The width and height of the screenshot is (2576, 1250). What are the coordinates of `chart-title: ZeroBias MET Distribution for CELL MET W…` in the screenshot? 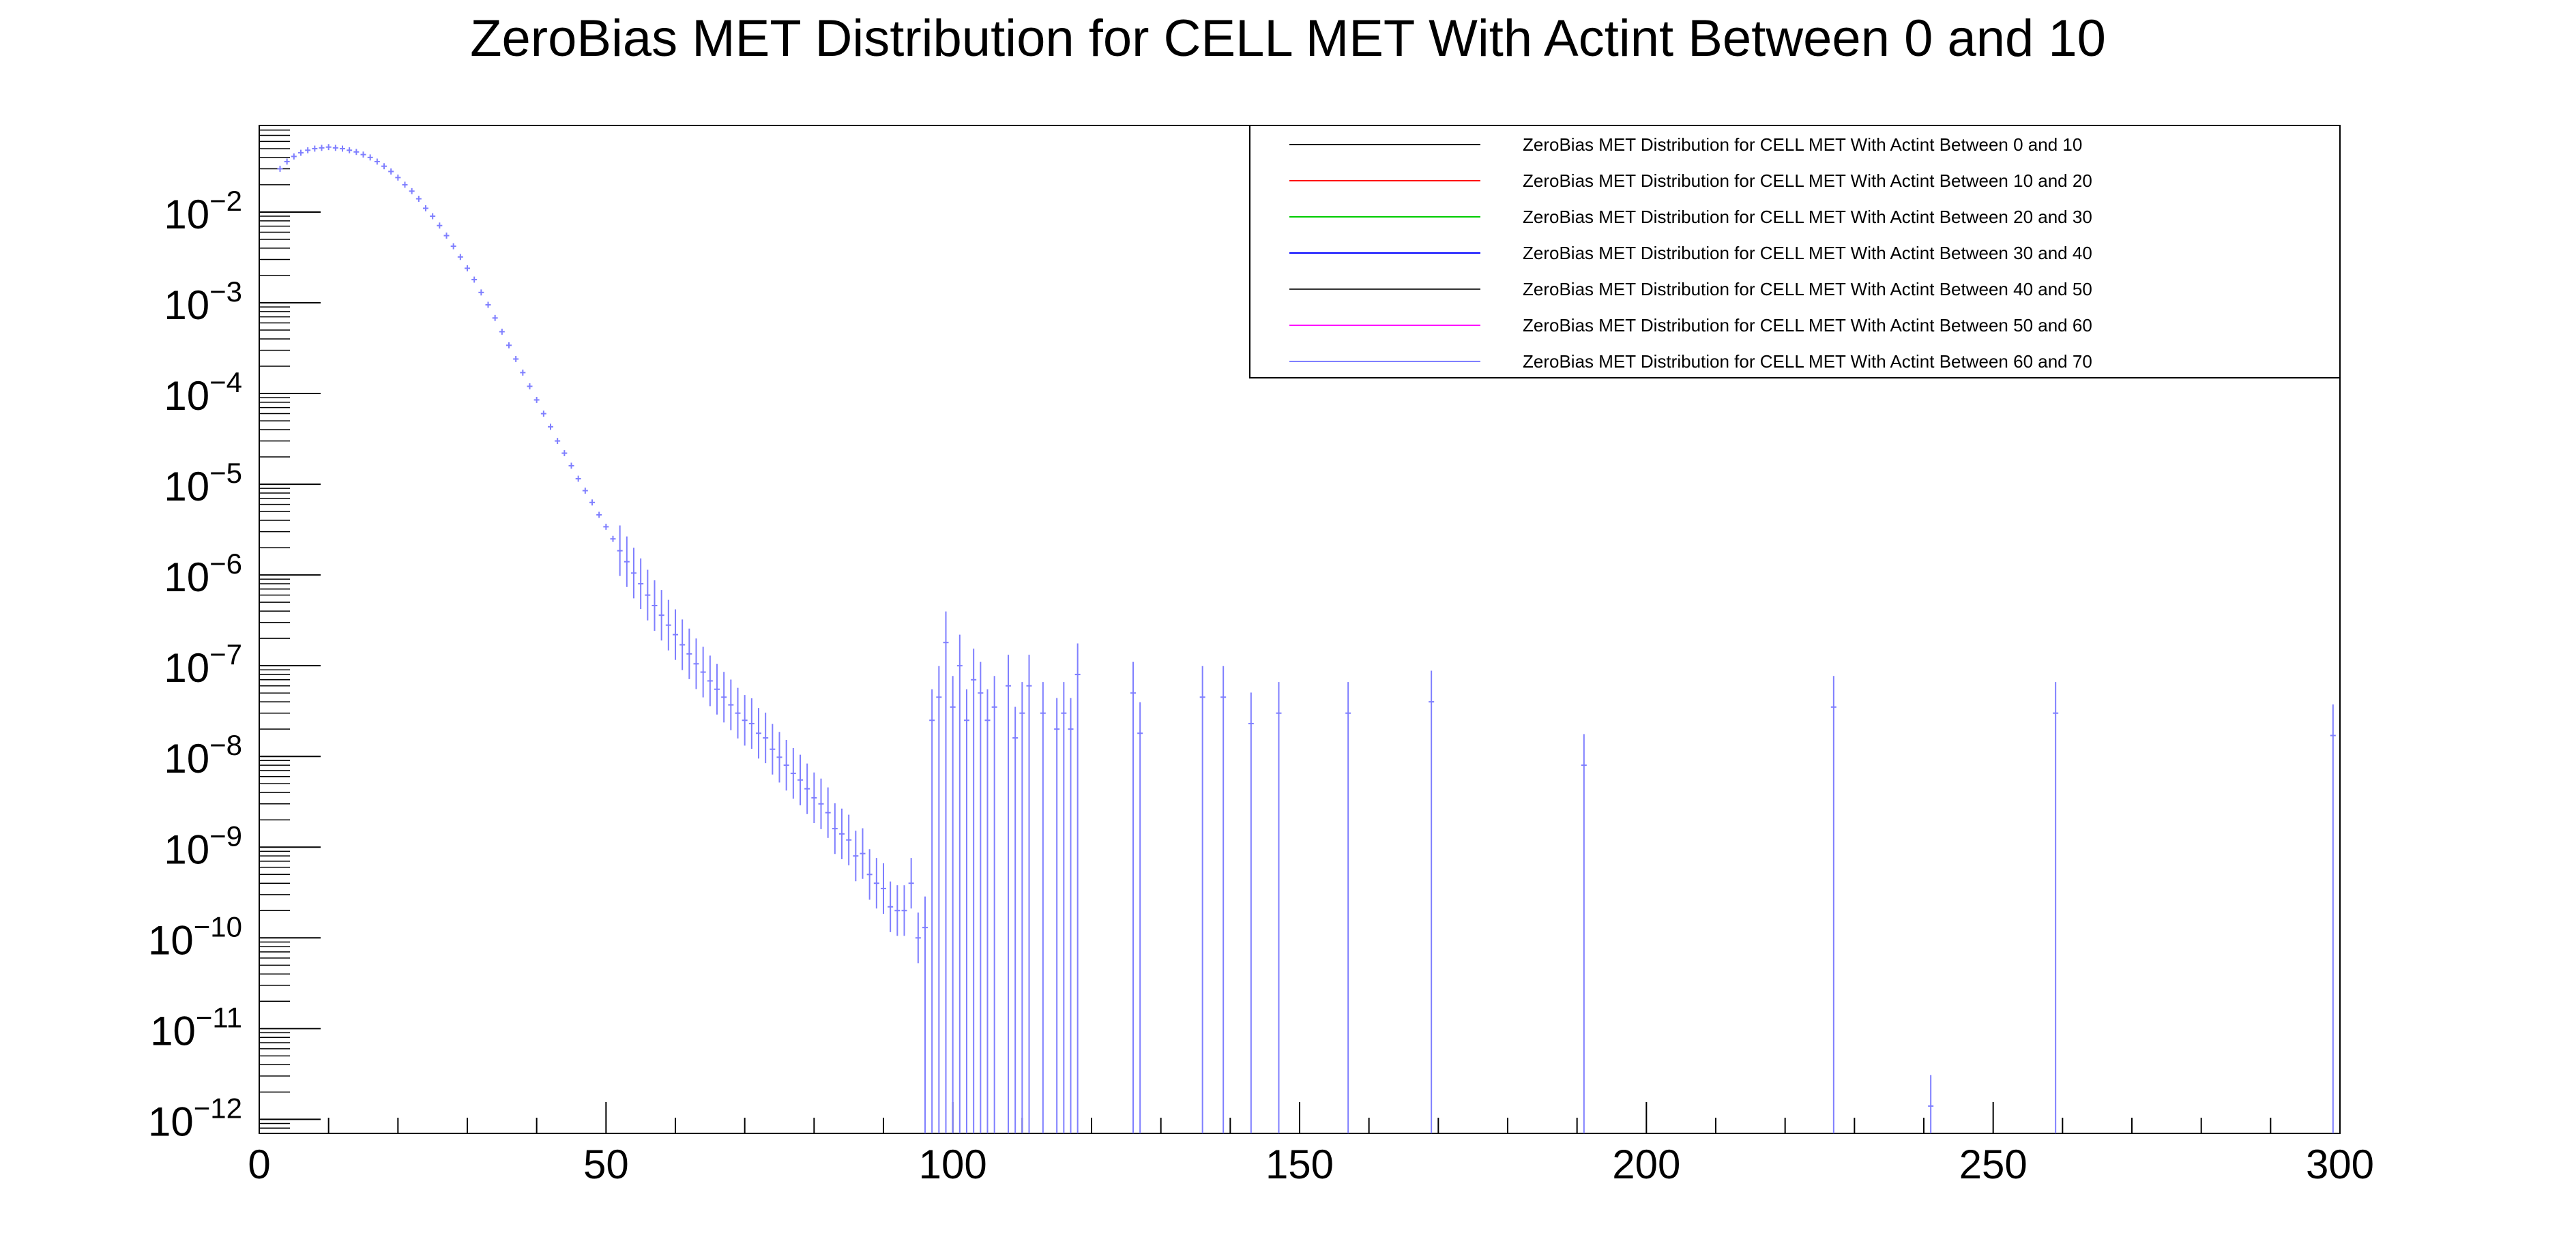 It's located at (1288, 39).